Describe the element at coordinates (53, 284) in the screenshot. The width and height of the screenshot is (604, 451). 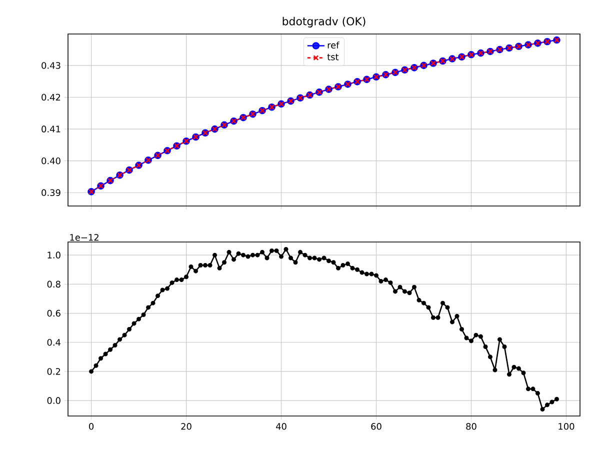
I see `y-tick-label: 0.8` at that location.